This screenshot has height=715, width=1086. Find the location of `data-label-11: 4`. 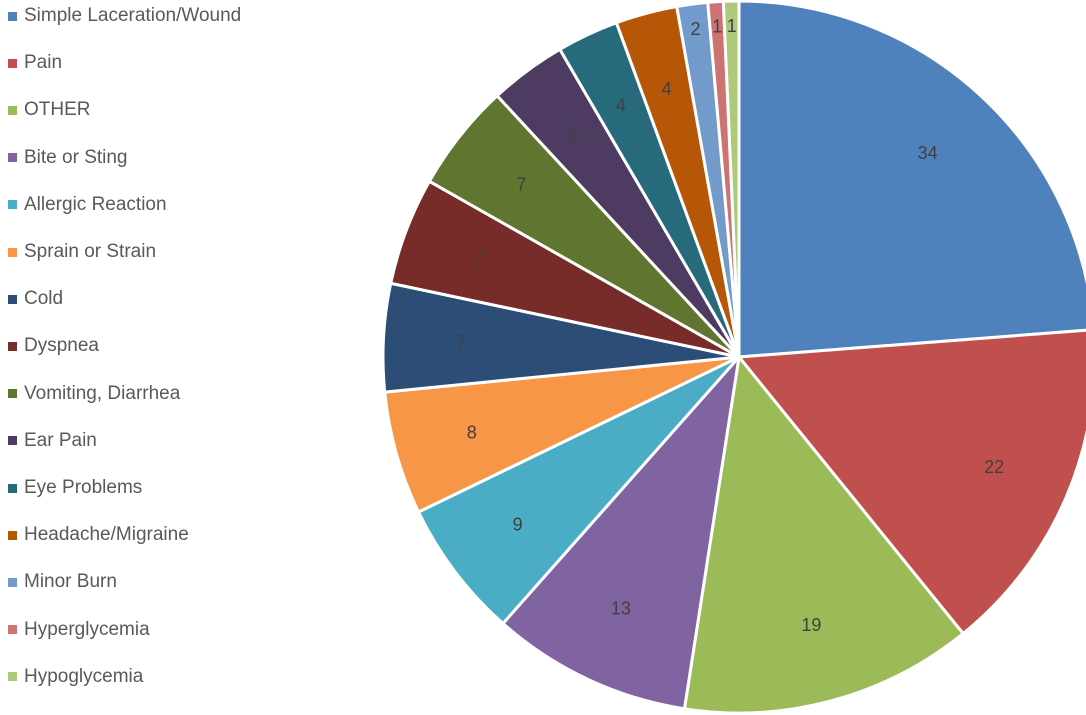

data-label-11: 4 is located at coordinates (621, 106).